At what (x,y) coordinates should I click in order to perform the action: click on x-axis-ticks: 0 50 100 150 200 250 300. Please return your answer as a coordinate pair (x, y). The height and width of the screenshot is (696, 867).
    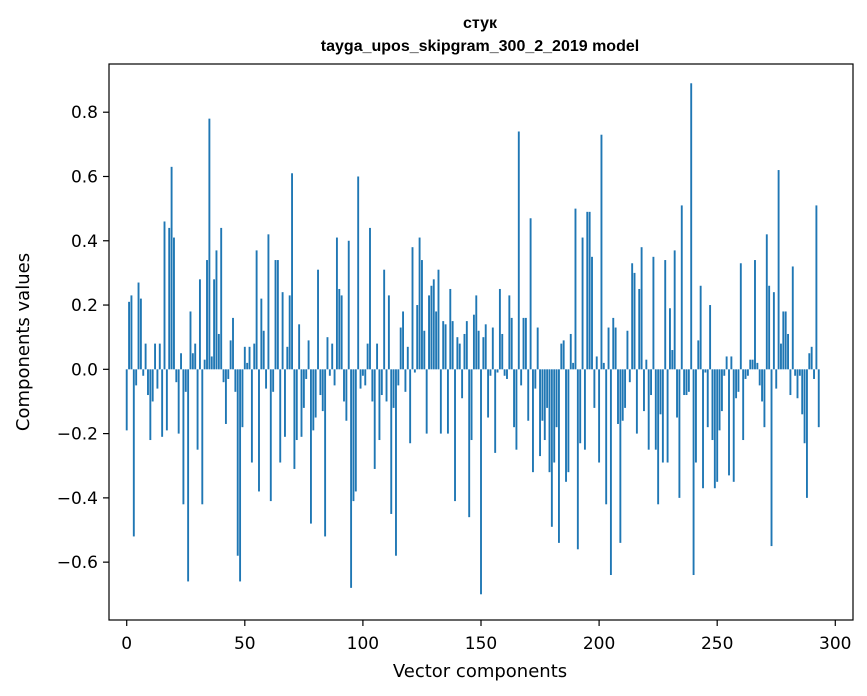
    Looking at the image, I should click on (486, 637).